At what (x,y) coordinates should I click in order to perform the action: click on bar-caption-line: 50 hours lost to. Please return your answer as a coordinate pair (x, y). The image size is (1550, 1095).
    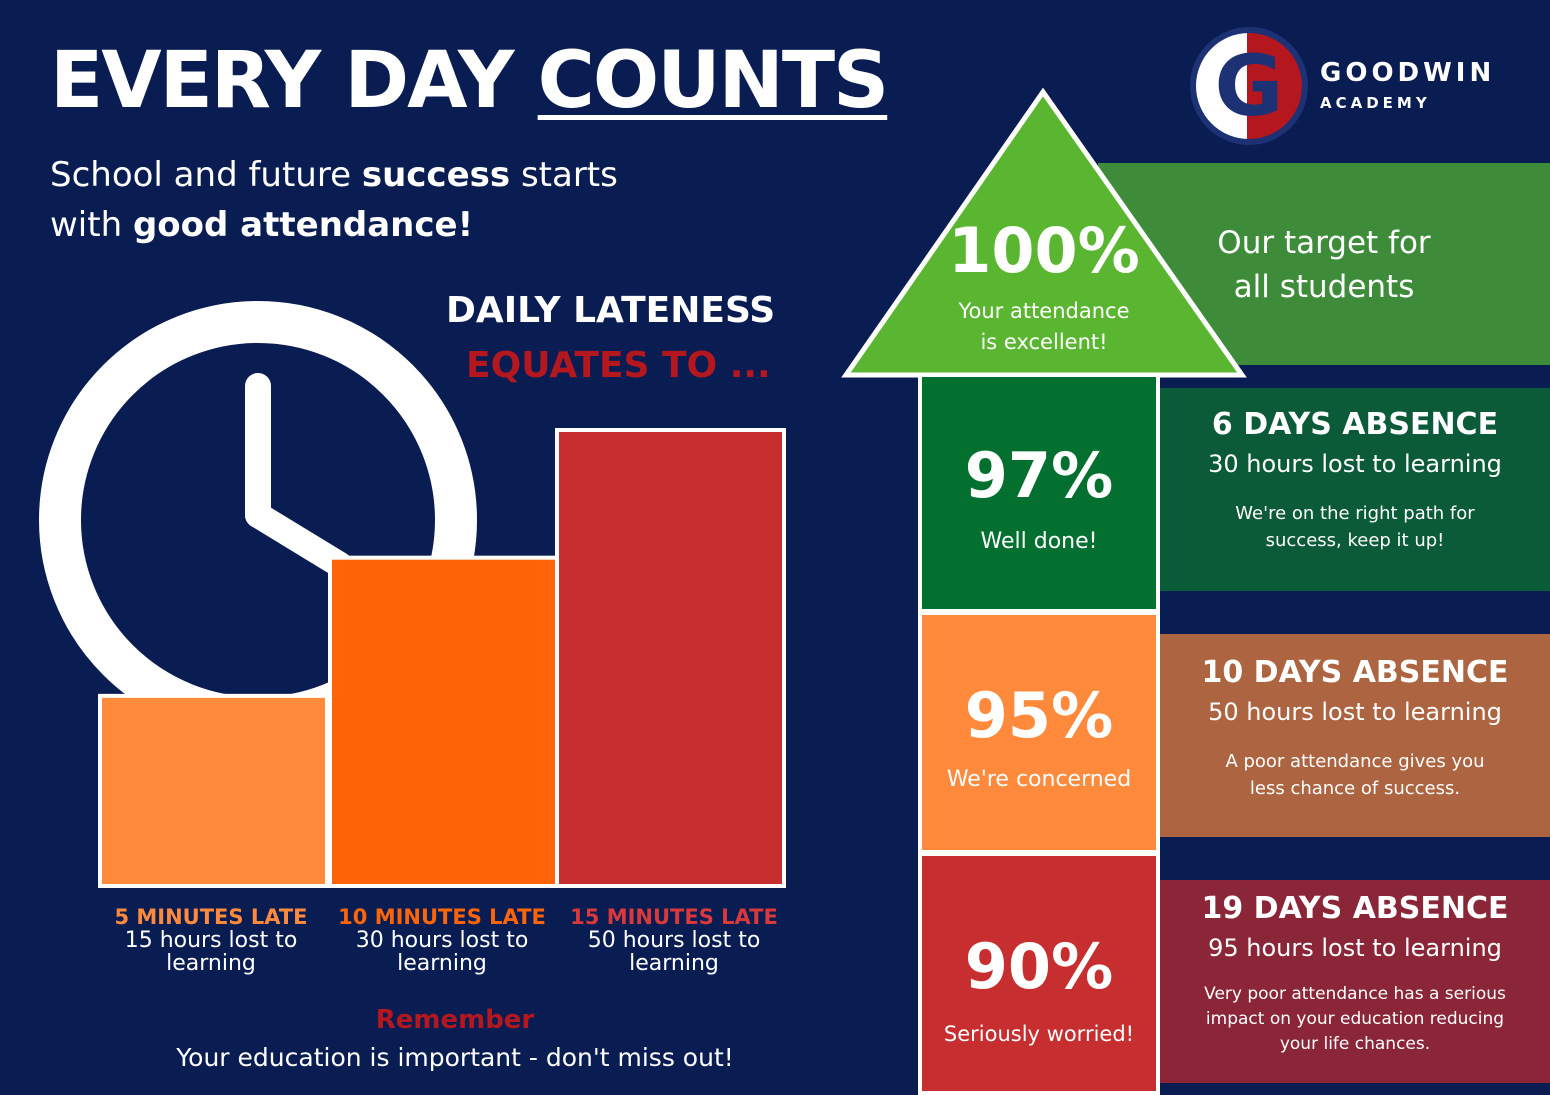
    Looking at the image, I should click on (674, 940).